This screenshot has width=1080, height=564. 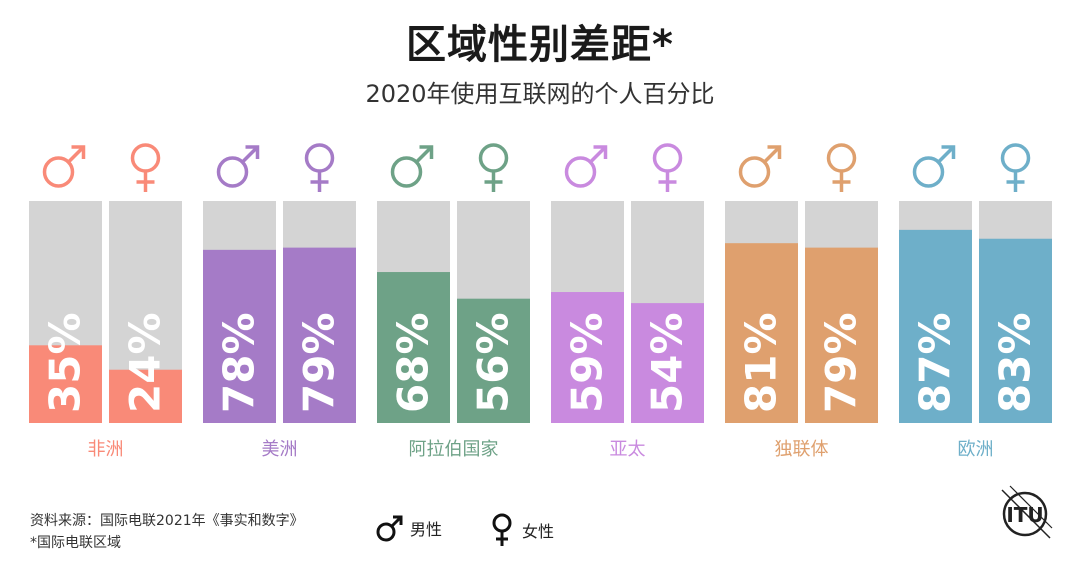 I want to click on chart-subtitle: 2020年使用互联网的个人百分比, so click(x=540, y=94).